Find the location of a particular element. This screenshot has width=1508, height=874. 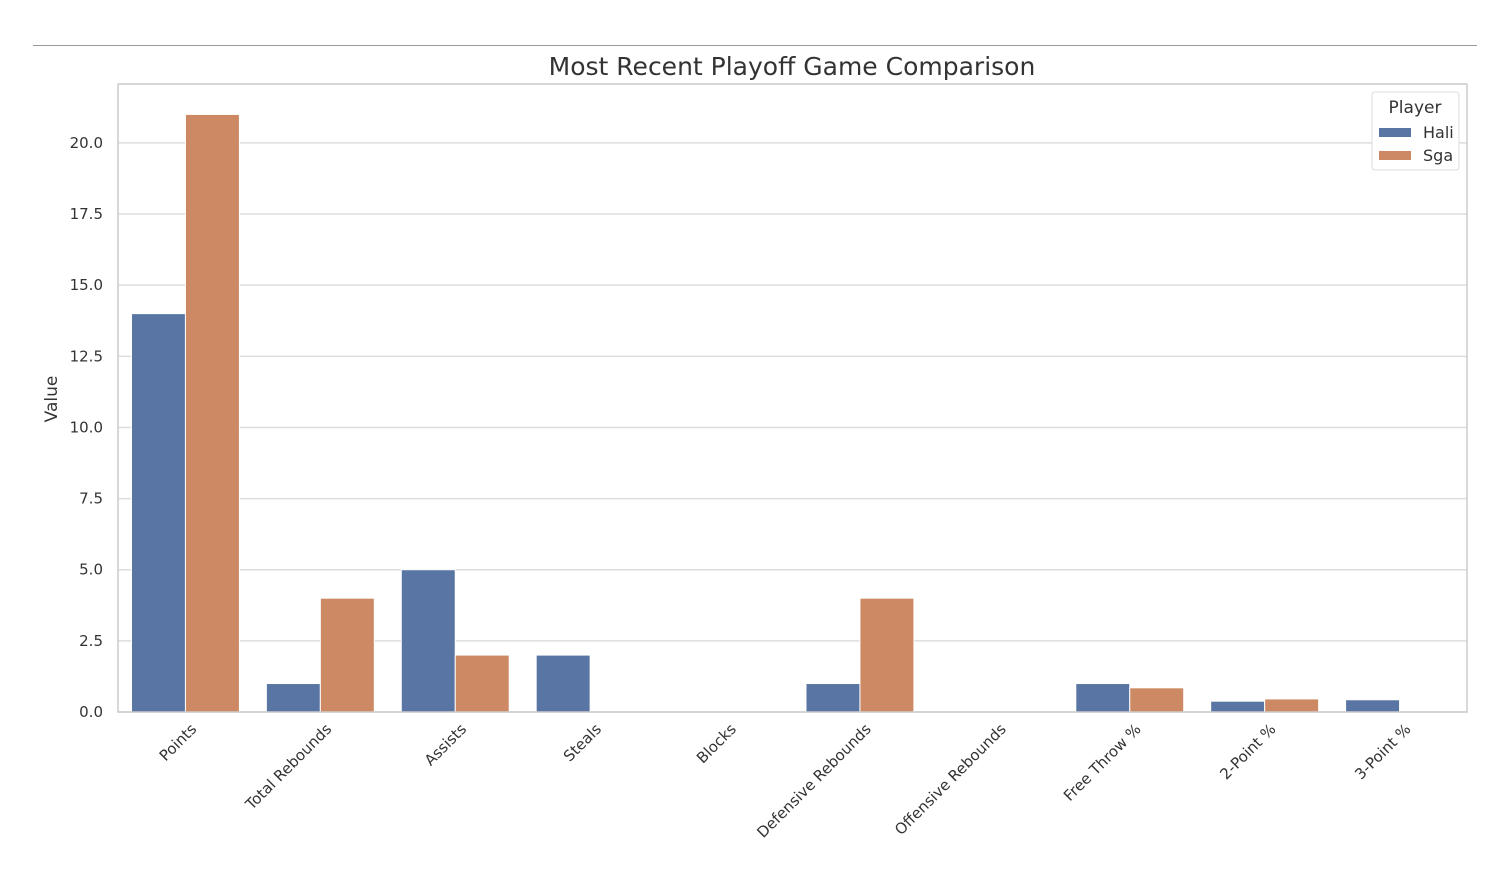

x-tick-label: Defensive Rebounds is located at coordinates (814, 781).